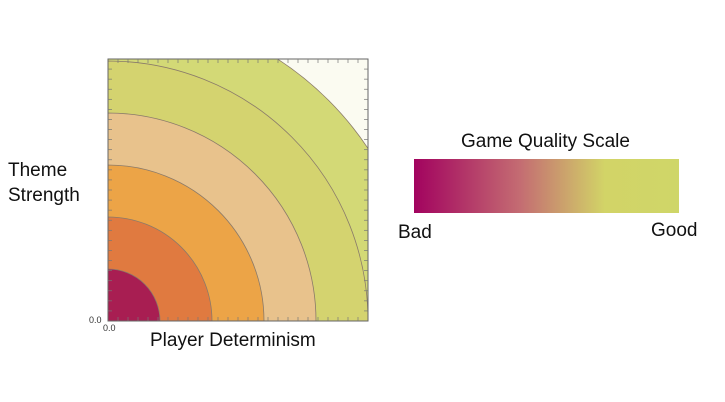 This screenshot has height=402, width=725. Describe the element at coordinates (415, 232) in the screenshot. I see `legend-low-label: Bad` at that location.